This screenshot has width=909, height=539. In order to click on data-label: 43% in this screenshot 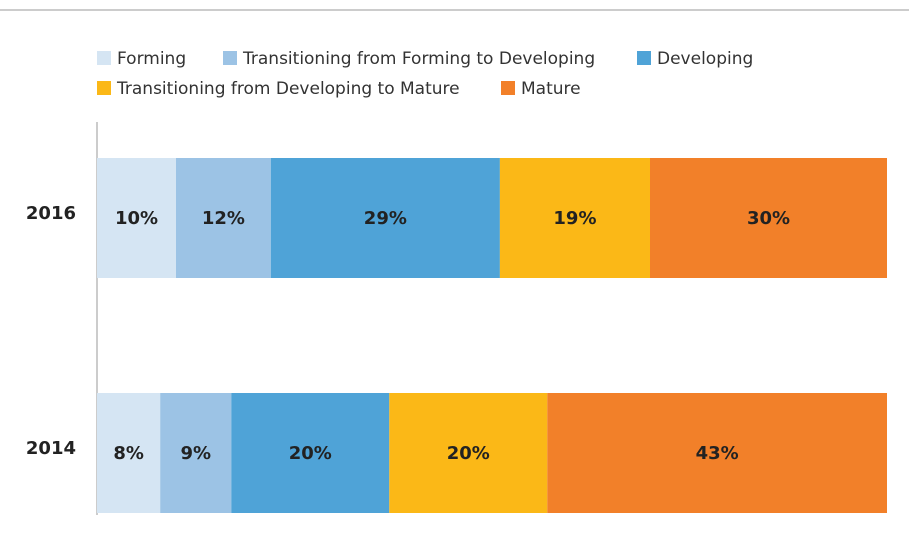, I will do `click(717, 453)`.